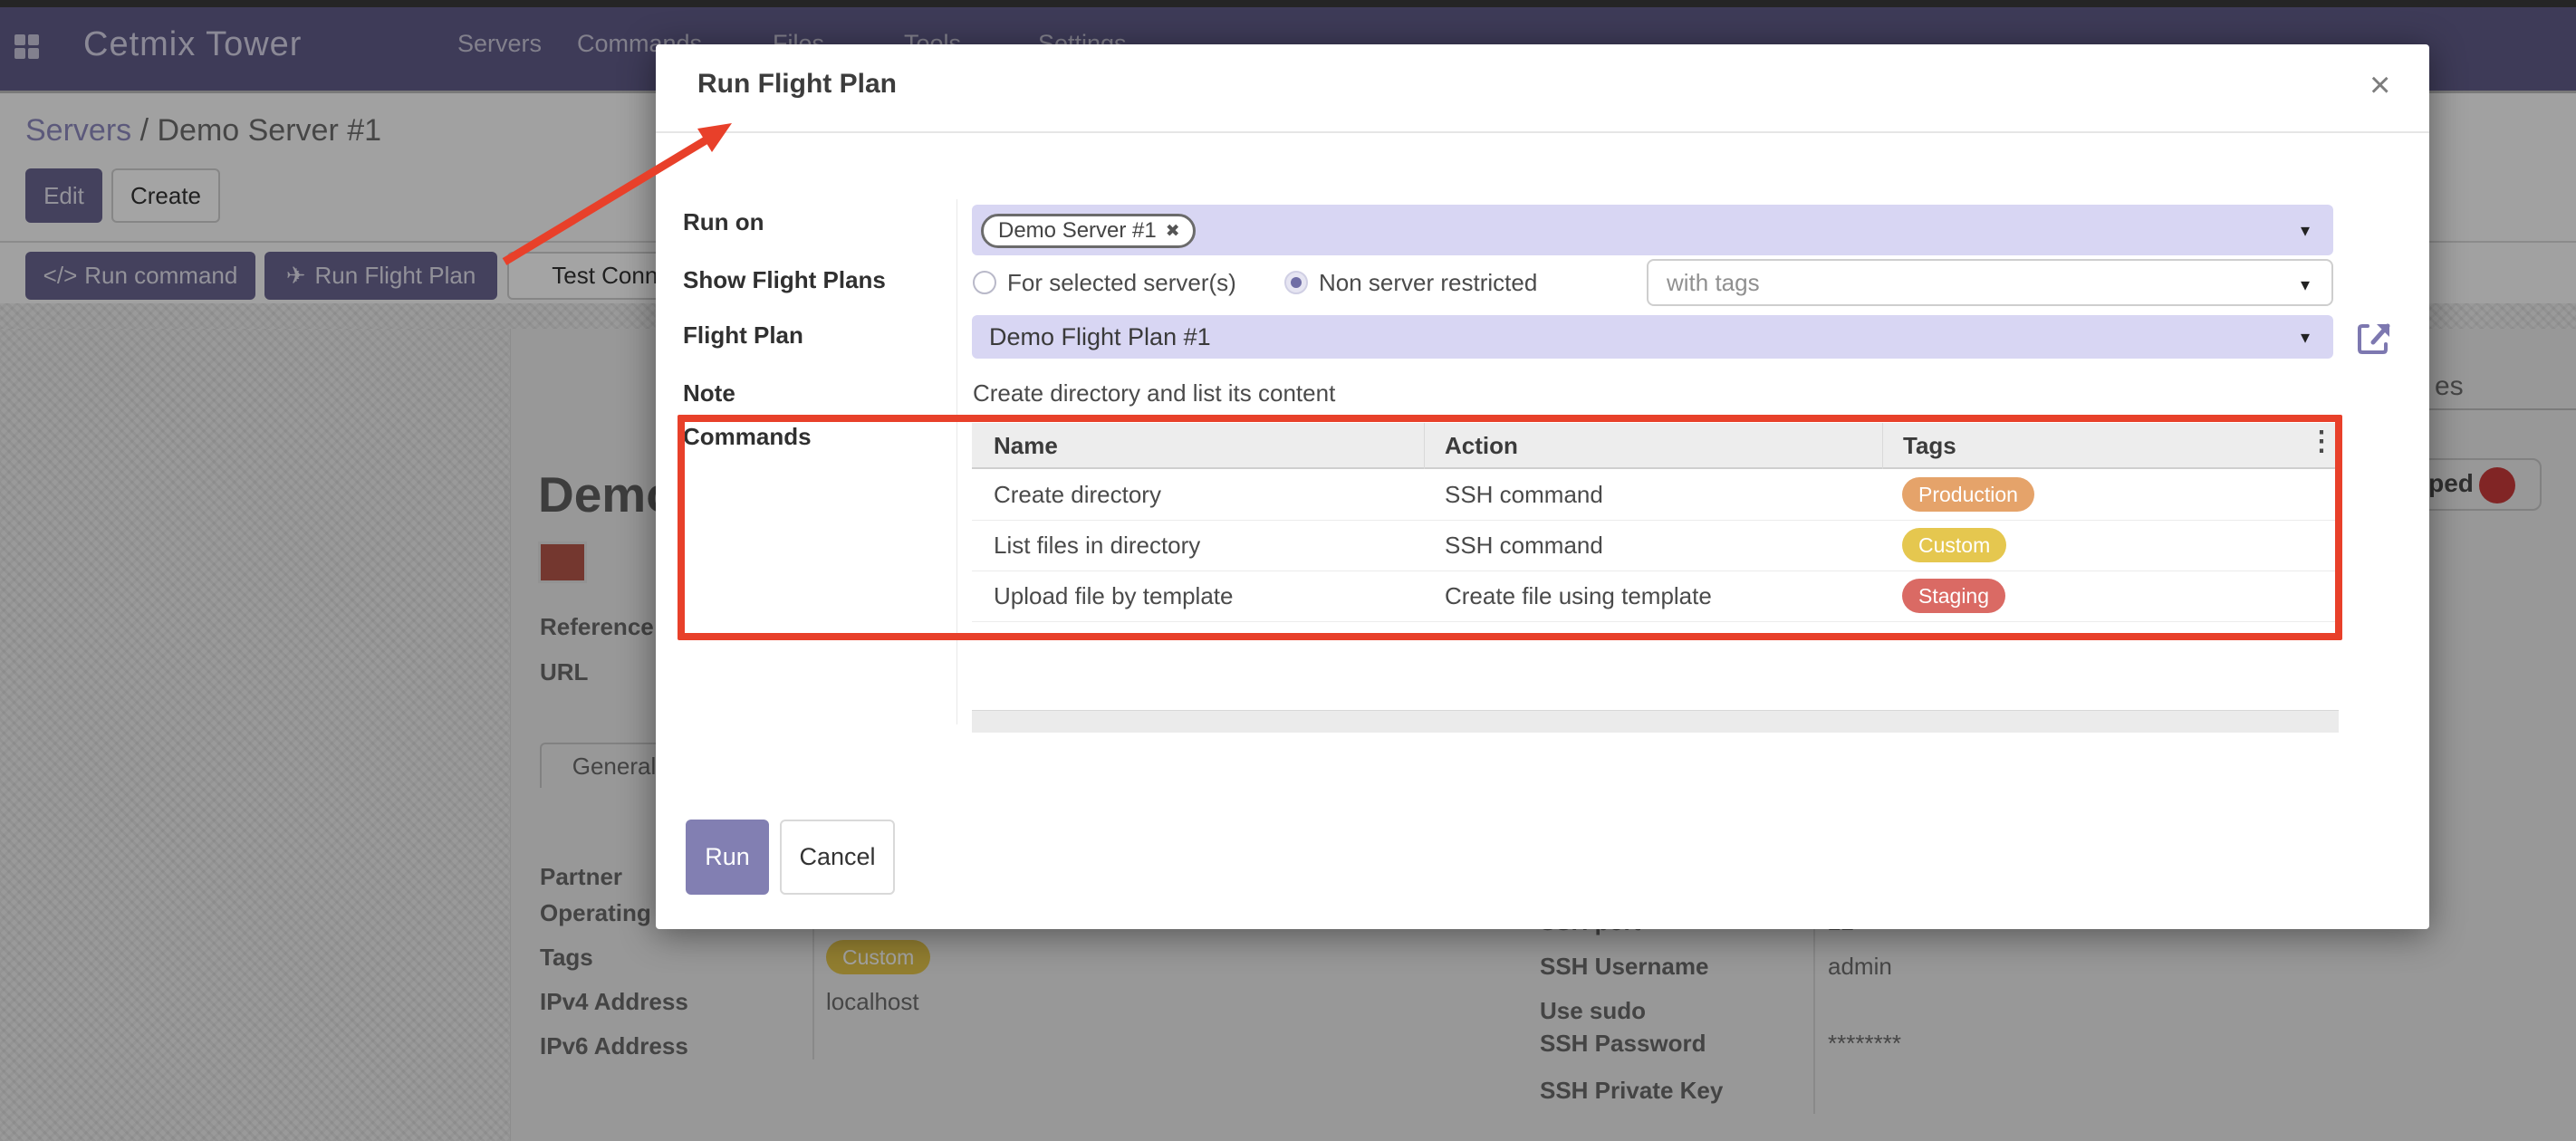  Describe the element at coordinates (1652, 337) in the screenshot. I see `flight-plan-select` at that location.